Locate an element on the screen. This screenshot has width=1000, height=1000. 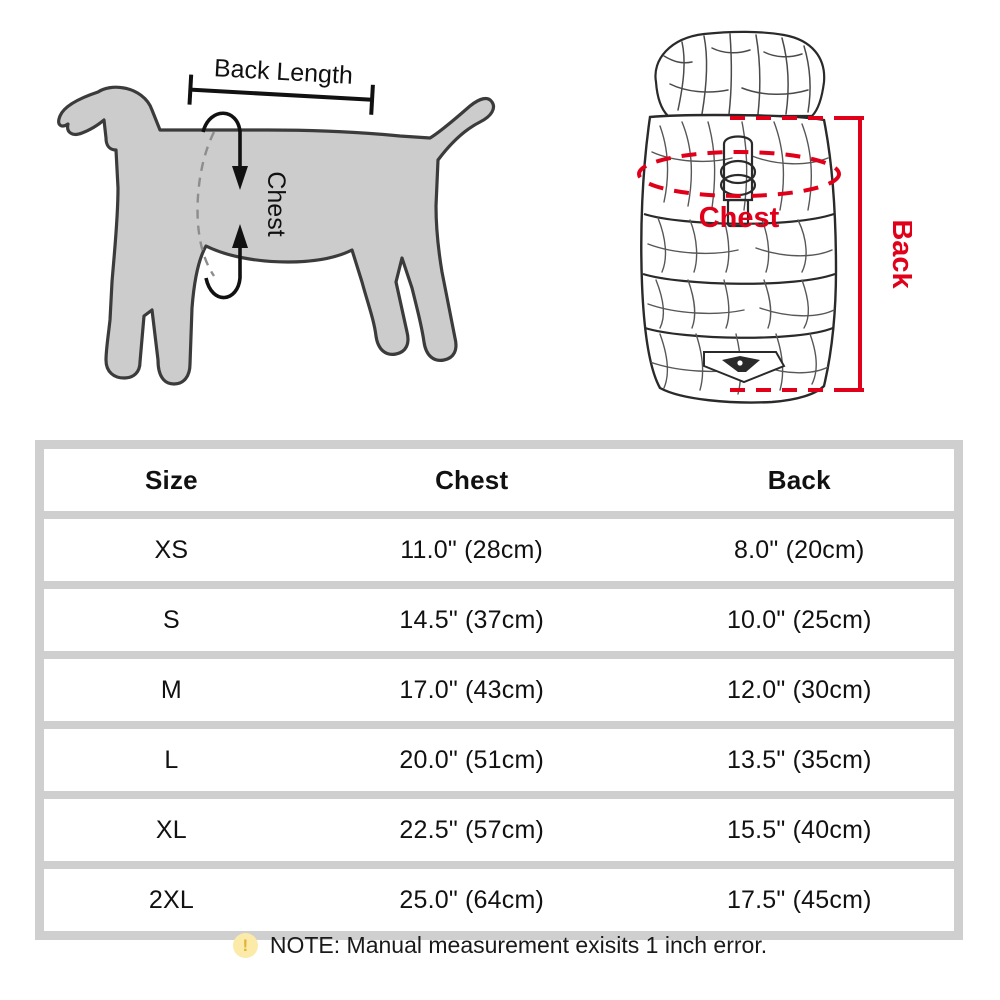
cell-size: 2XL is located at coordinates (171, 899).